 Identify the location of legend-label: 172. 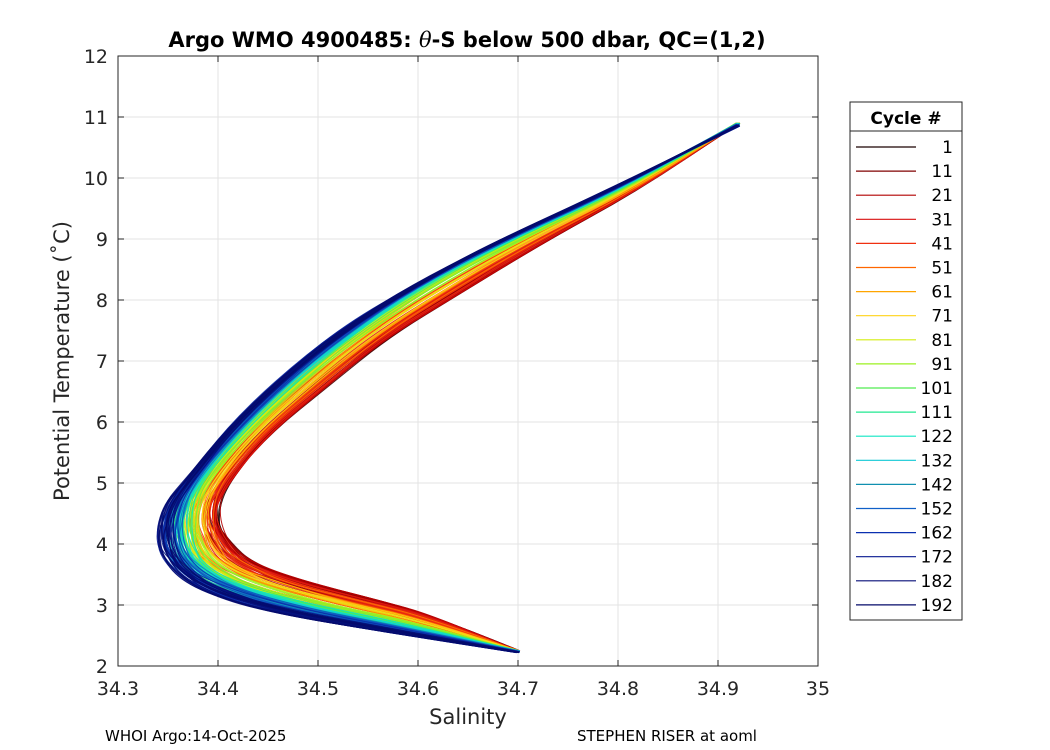
(937, 558).